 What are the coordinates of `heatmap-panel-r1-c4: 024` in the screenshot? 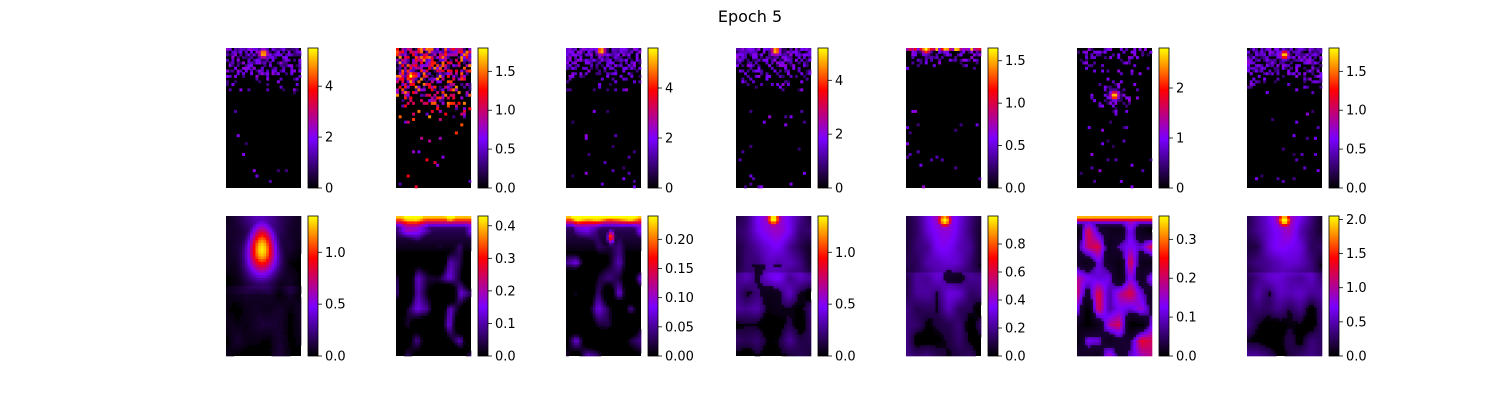 It's located at (789, 122).